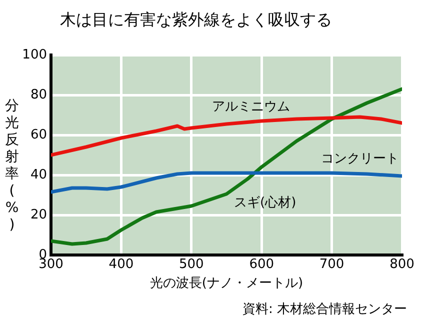 This screenshot has width=421, height=332. Describe the element at coordinates (331, 264) in the screenshot. I see `x-tick-label: 700` at that location.